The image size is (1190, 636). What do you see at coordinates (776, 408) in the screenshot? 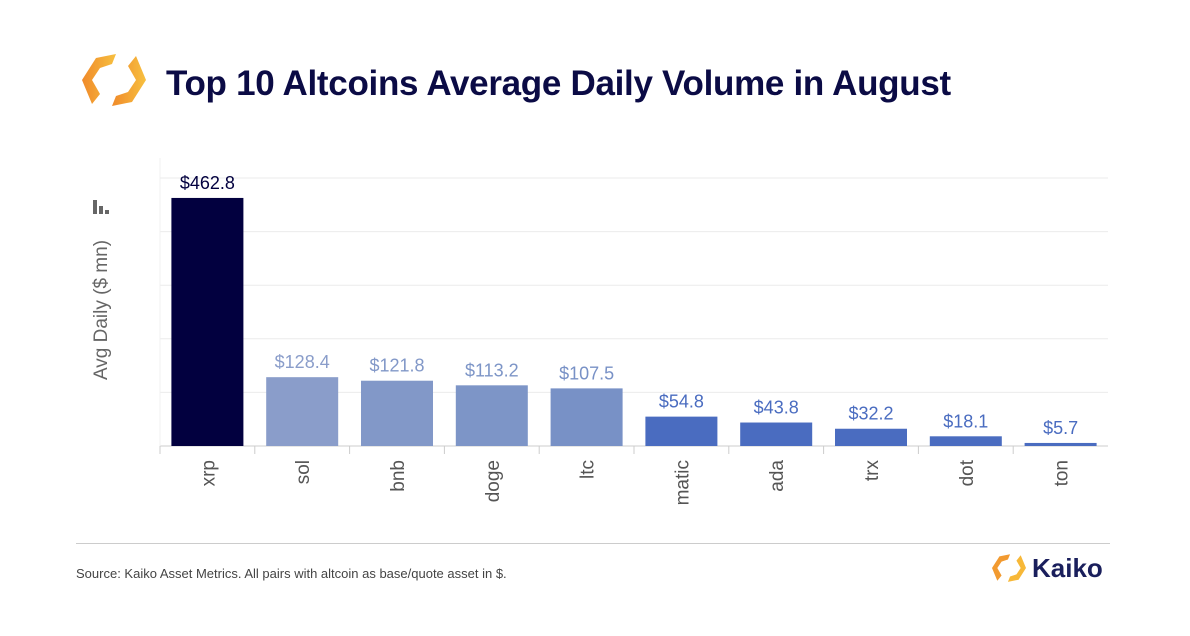
I see `data-label-ada: $43.8` at bounding box center [776, 408].